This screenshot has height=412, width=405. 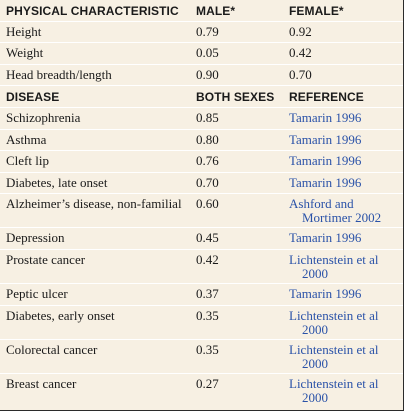 I want to click on male-value: 0.05, so click(x=207, y=53).